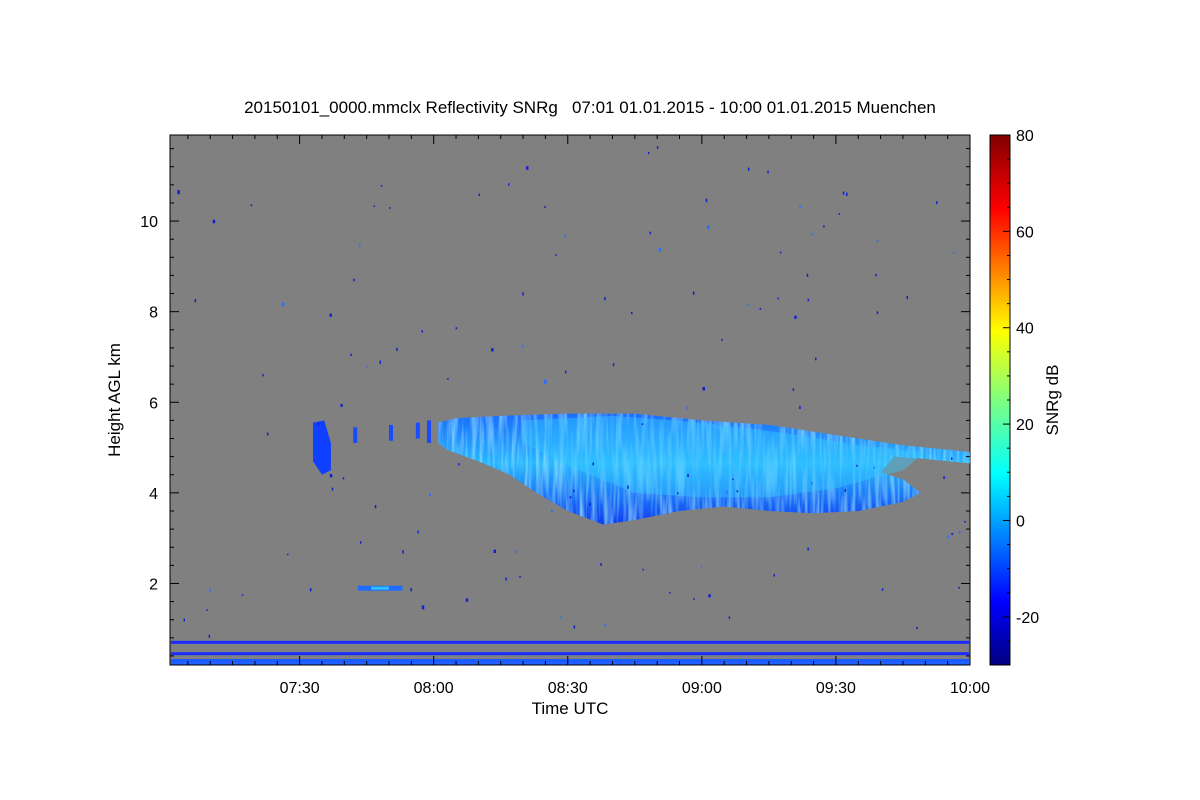  I want to click on x-axis-label: Time UTC, so click(570, 708).